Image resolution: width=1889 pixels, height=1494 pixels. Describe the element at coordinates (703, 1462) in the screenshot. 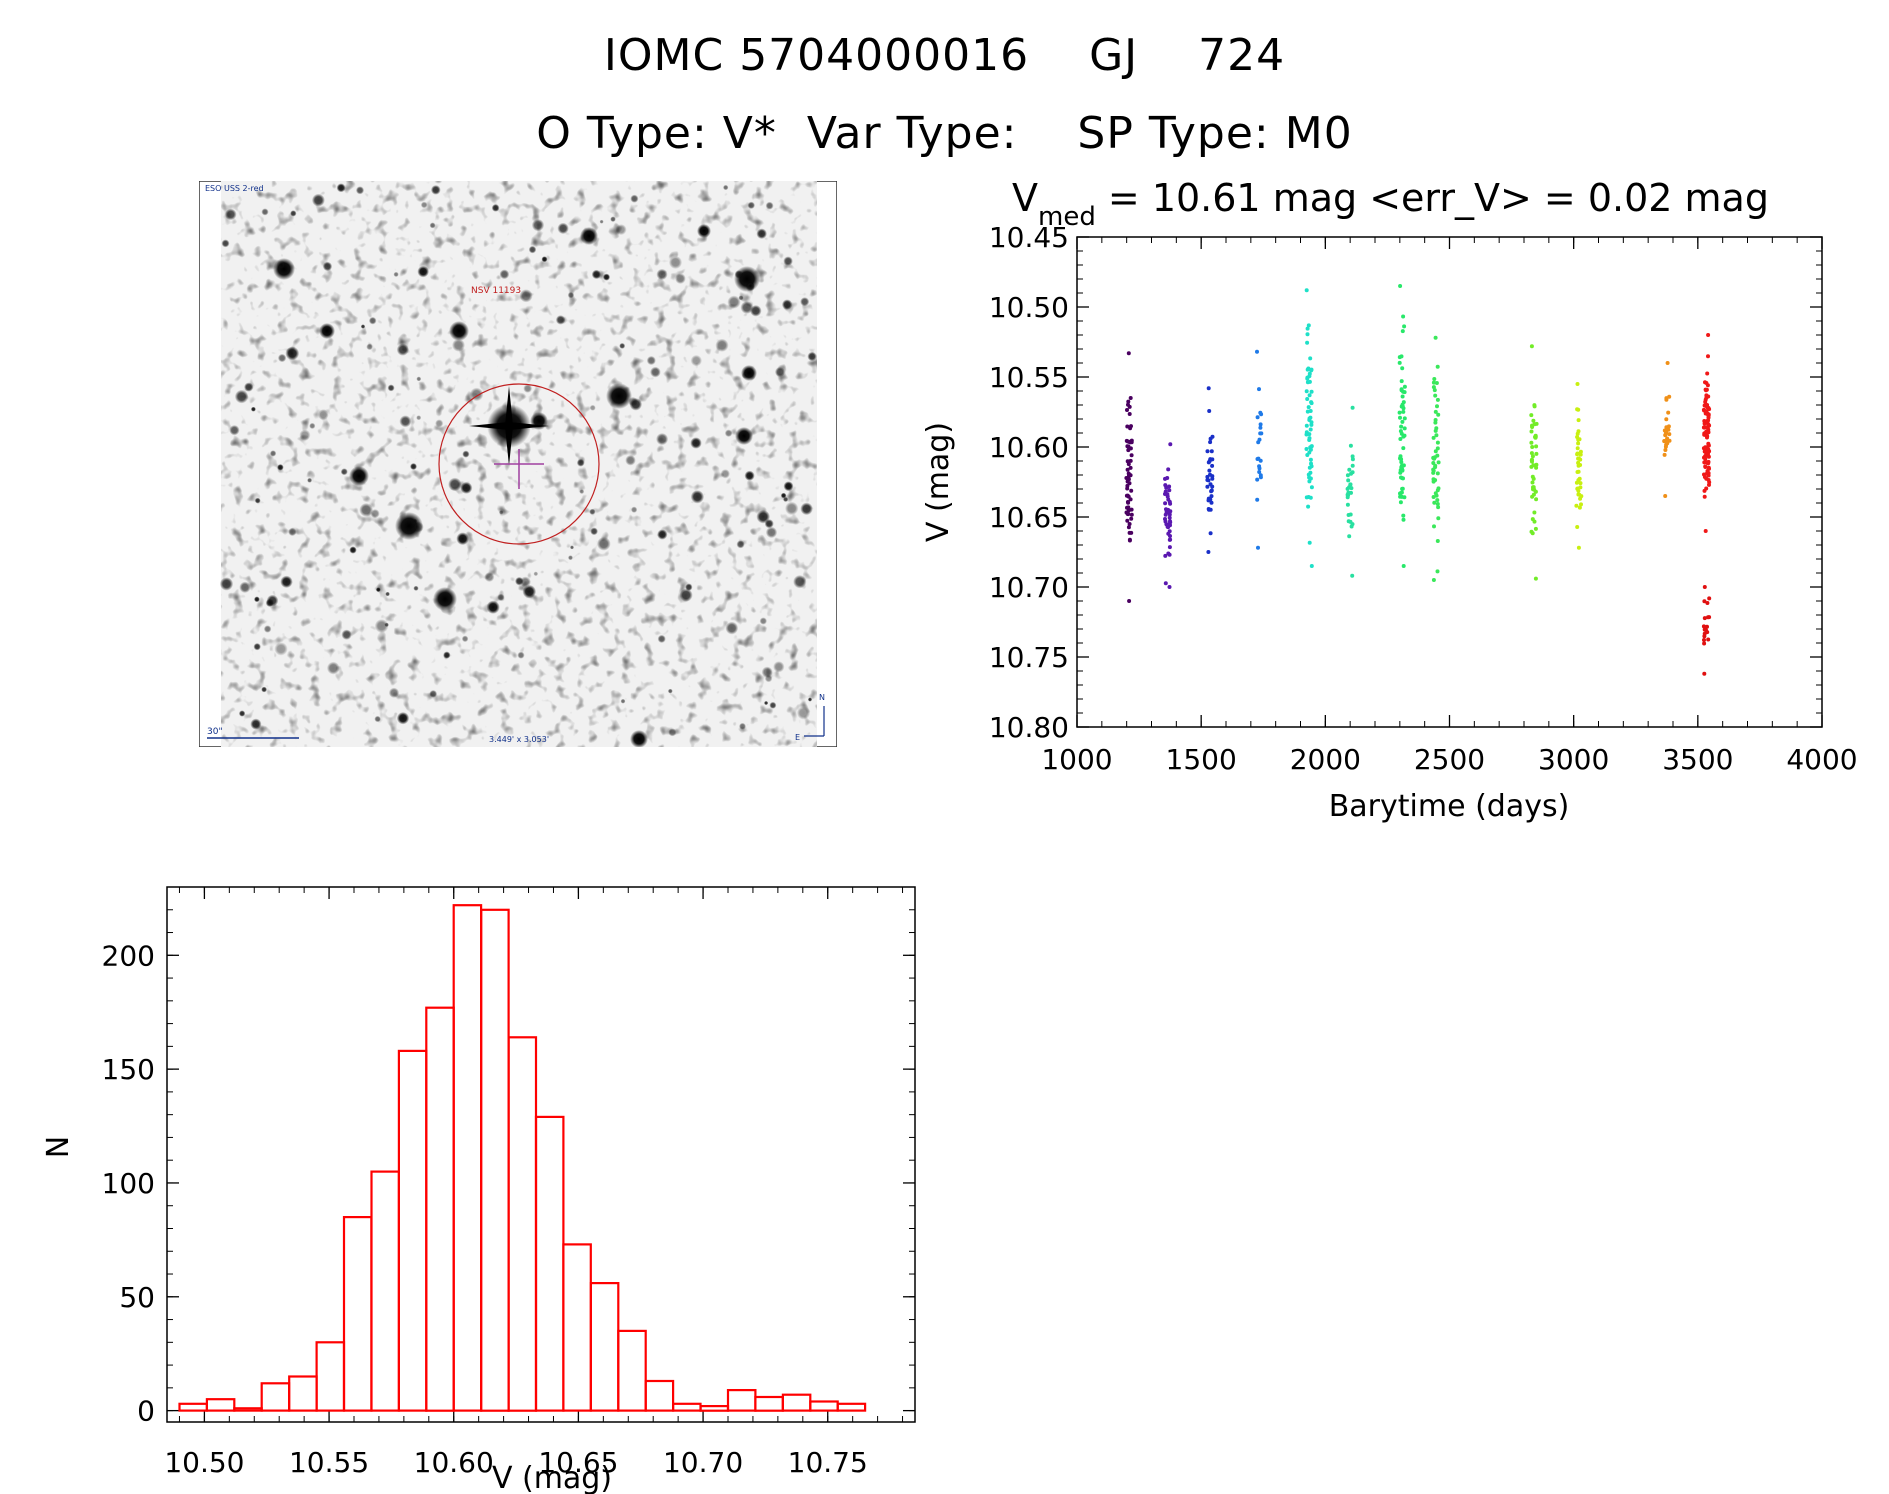

I see `hist-xtick-label: 10.70` at that location.